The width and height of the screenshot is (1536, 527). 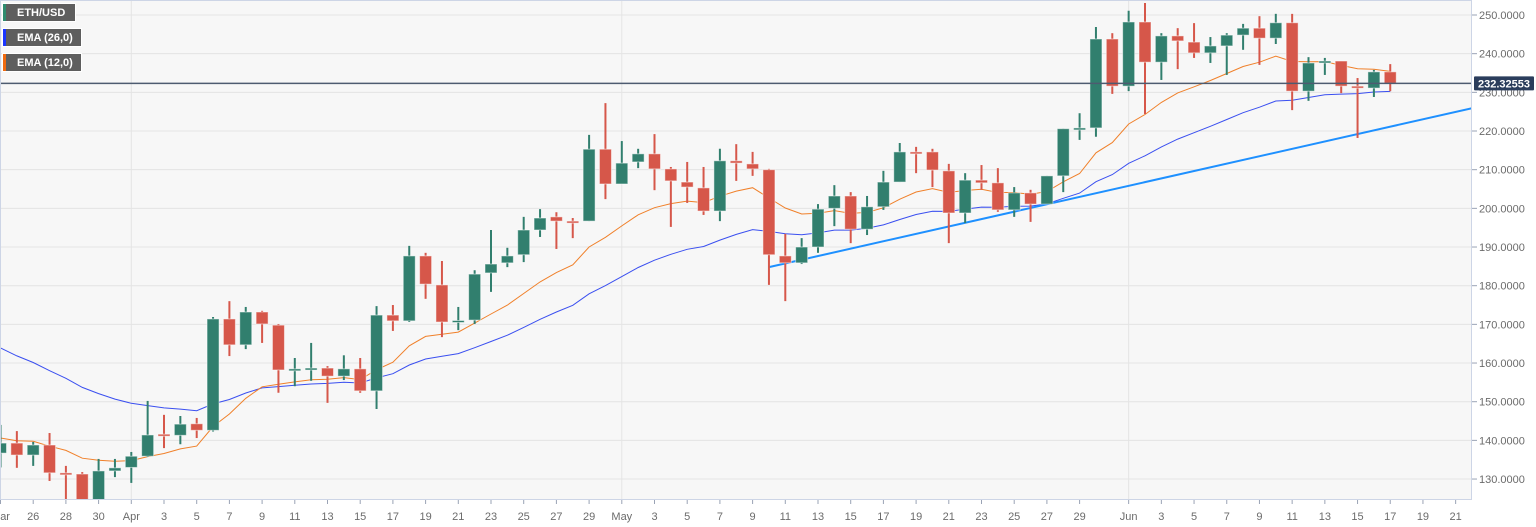 I want to click on y-tick-label: 190.0000, so click(x=1502, y=248).